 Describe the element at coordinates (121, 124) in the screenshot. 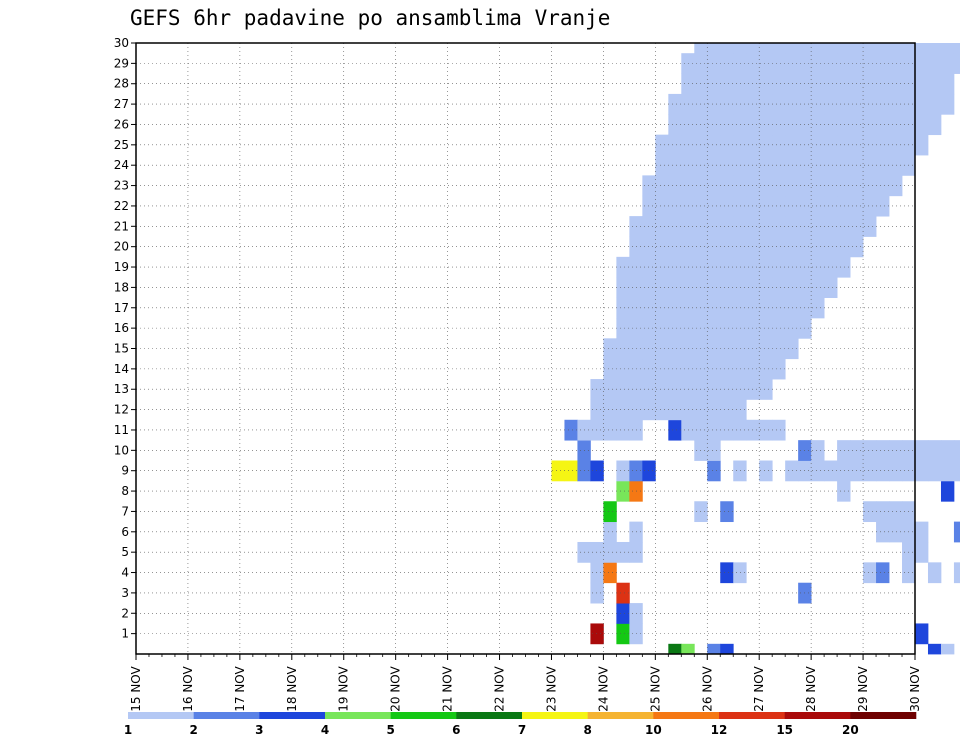

I see `y-tick-label: 26` at that location.